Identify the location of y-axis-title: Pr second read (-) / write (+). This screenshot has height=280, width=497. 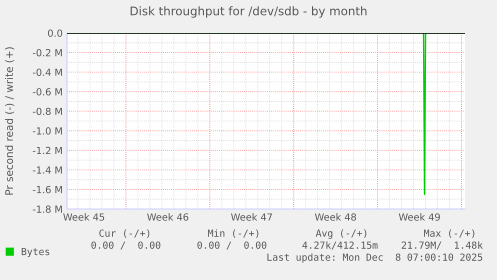
(9, 121).